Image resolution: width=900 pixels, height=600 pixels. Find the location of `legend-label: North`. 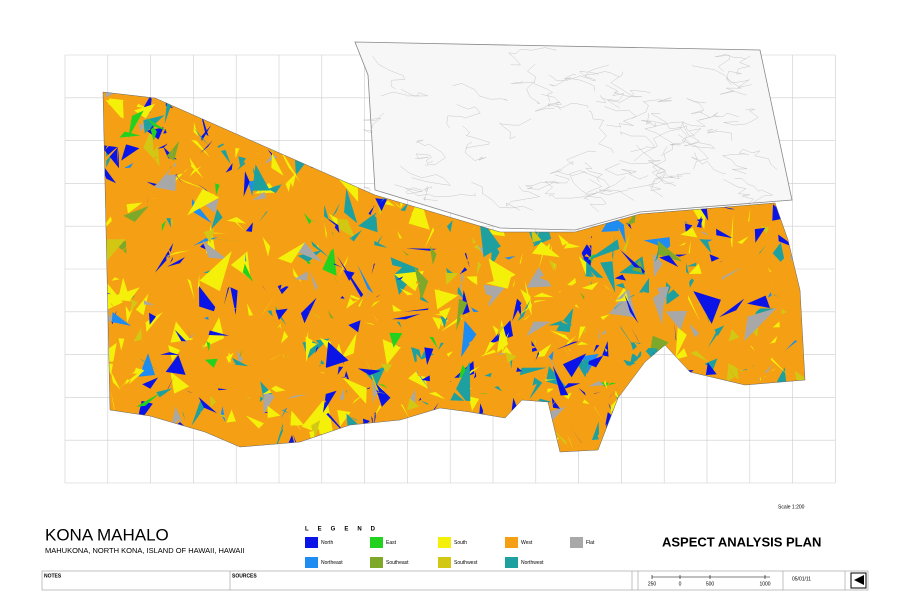

legend-label: North is located at coordinates (327, 543).